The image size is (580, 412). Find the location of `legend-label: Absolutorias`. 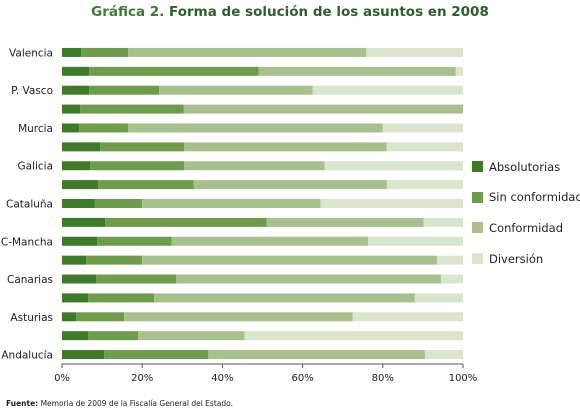

legend-label: Absolutorias is located at coordinates (525, 166).